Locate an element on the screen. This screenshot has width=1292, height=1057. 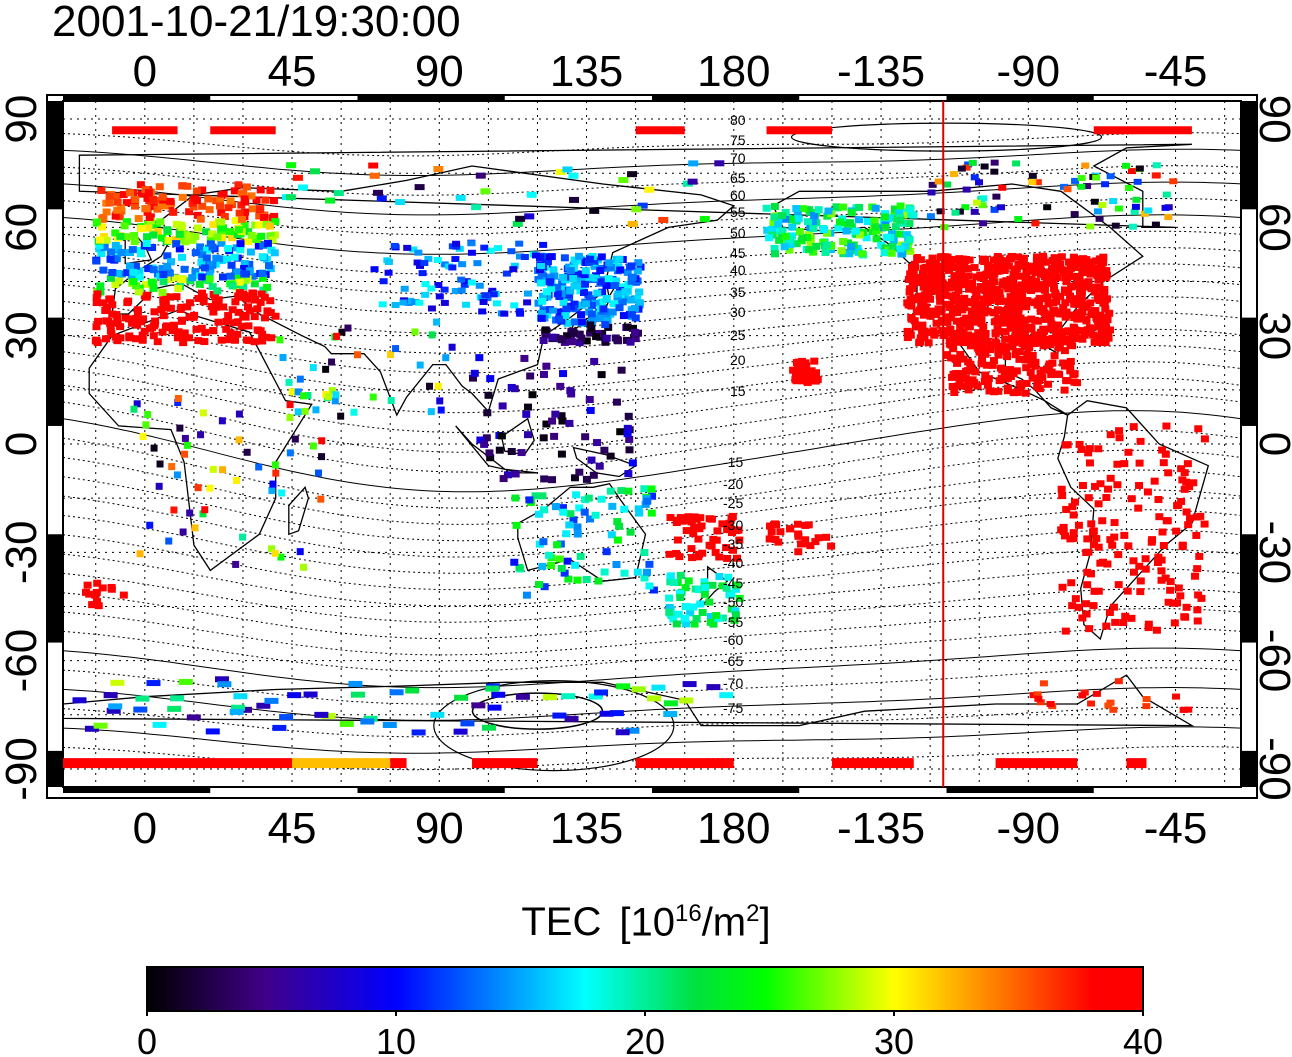
polar-strip is located at coordinates (684, 763).